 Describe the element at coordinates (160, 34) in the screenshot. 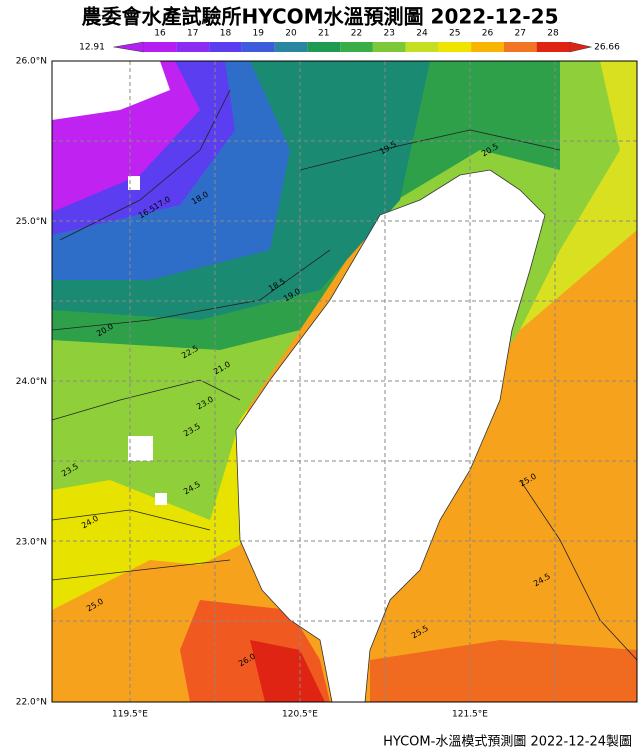

I see `colorbar-tick-label: 16` at that location.